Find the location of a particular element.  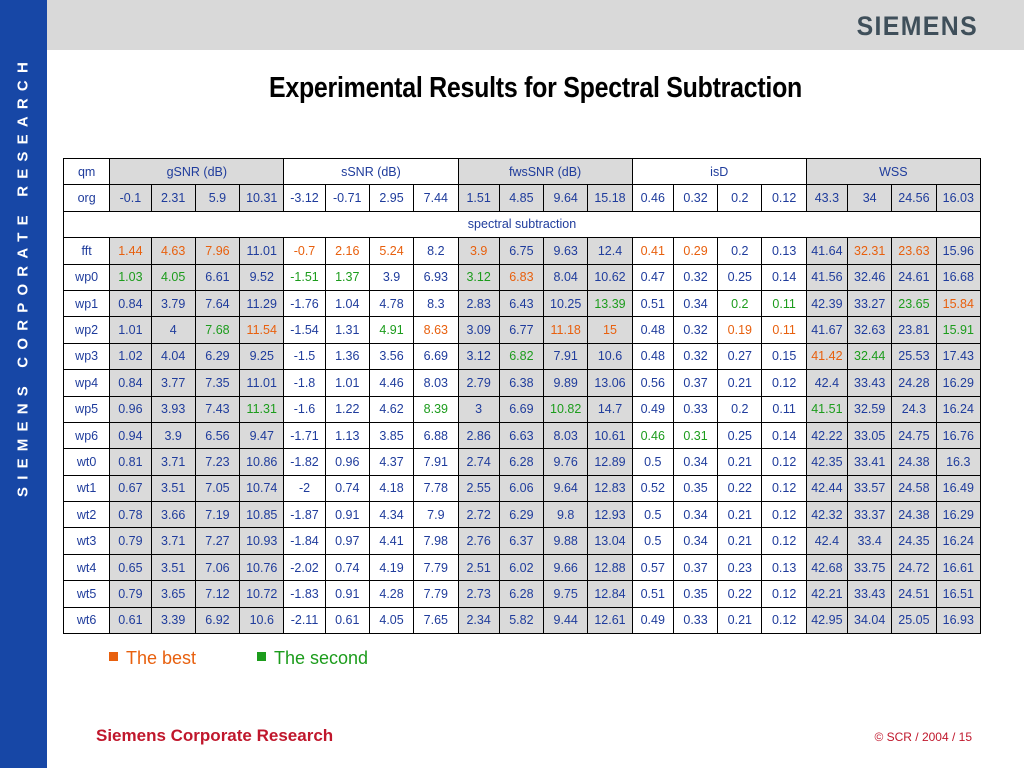

table-cell: 4.34 is located at coordinates (391, 515).